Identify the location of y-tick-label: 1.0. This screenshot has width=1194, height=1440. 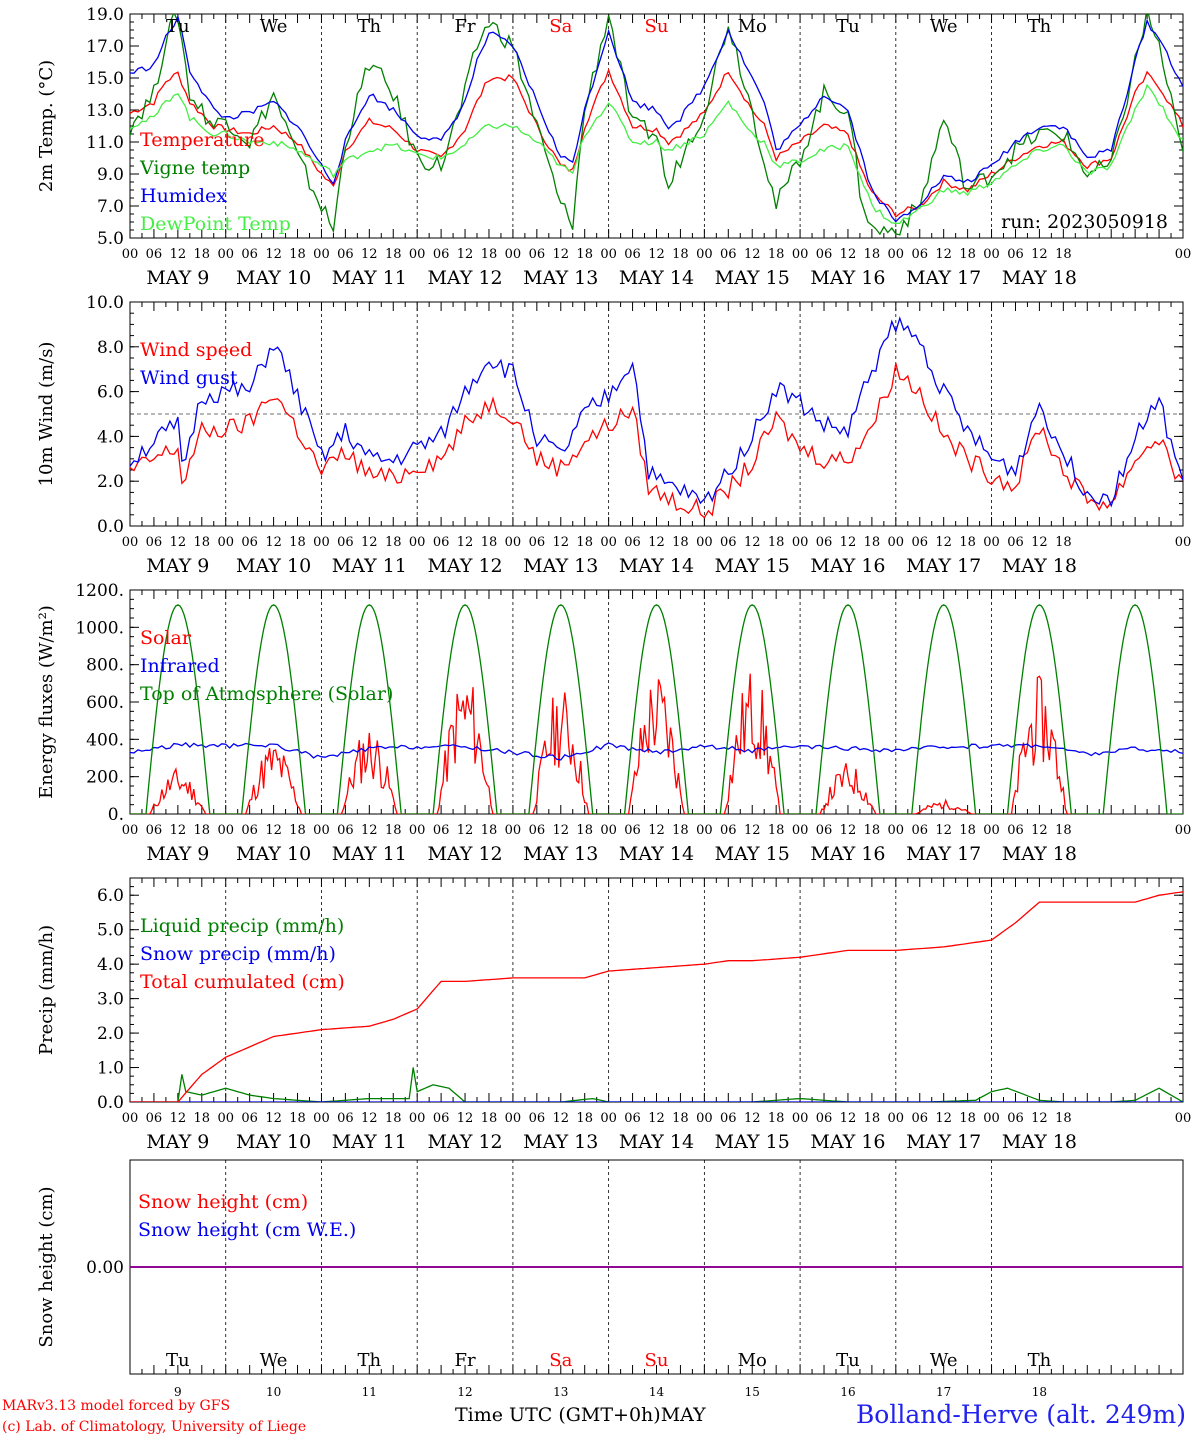
(110, 1069).